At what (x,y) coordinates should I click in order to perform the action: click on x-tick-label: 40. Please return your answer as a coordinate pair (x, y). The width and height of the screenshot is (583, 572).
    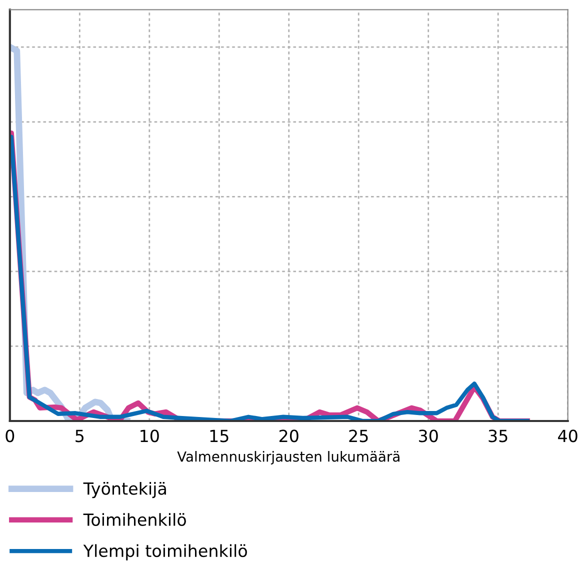
    Looking at the image, I should click on (568, 436).